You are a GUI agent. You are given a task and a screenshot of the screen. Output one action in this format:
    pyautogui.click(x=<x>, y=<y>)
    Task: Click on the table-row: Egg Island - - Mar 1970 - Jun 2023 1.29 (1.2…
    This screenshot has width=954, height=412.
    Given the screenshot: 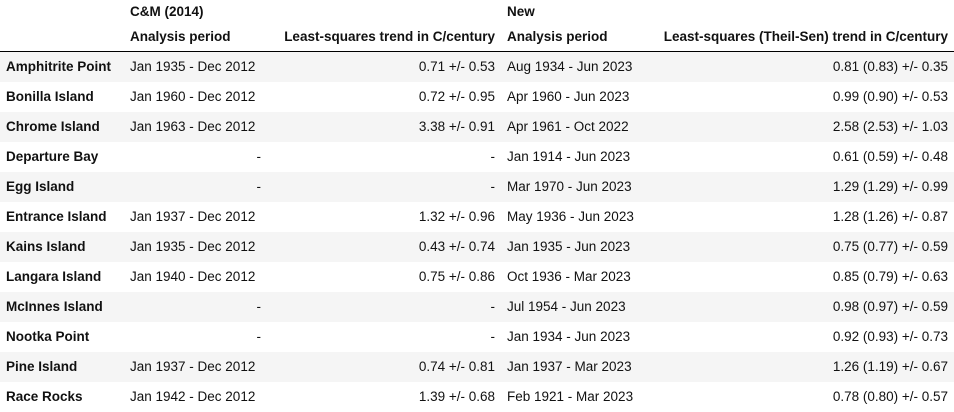 What is the action you would take?
    pyautogui.click(x=477, y=186)
    